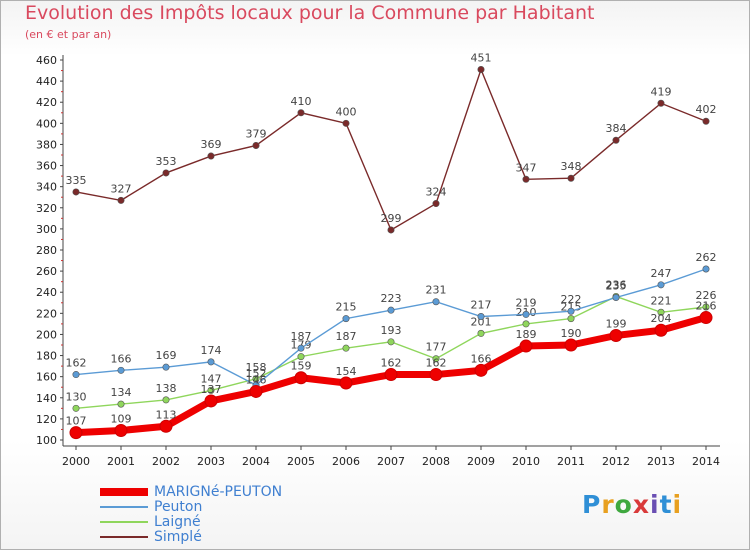  What do you see at coordinates (46, 102) in the screenshot?
I see `y-tick-label: 420` at bounding box center [46, 102].